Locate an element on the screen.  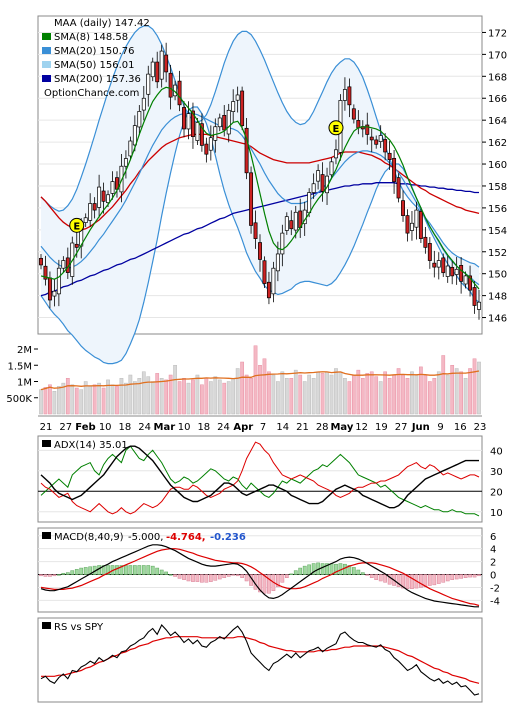
macd-value-label: -5.000, is located at coordinates (145, 537).